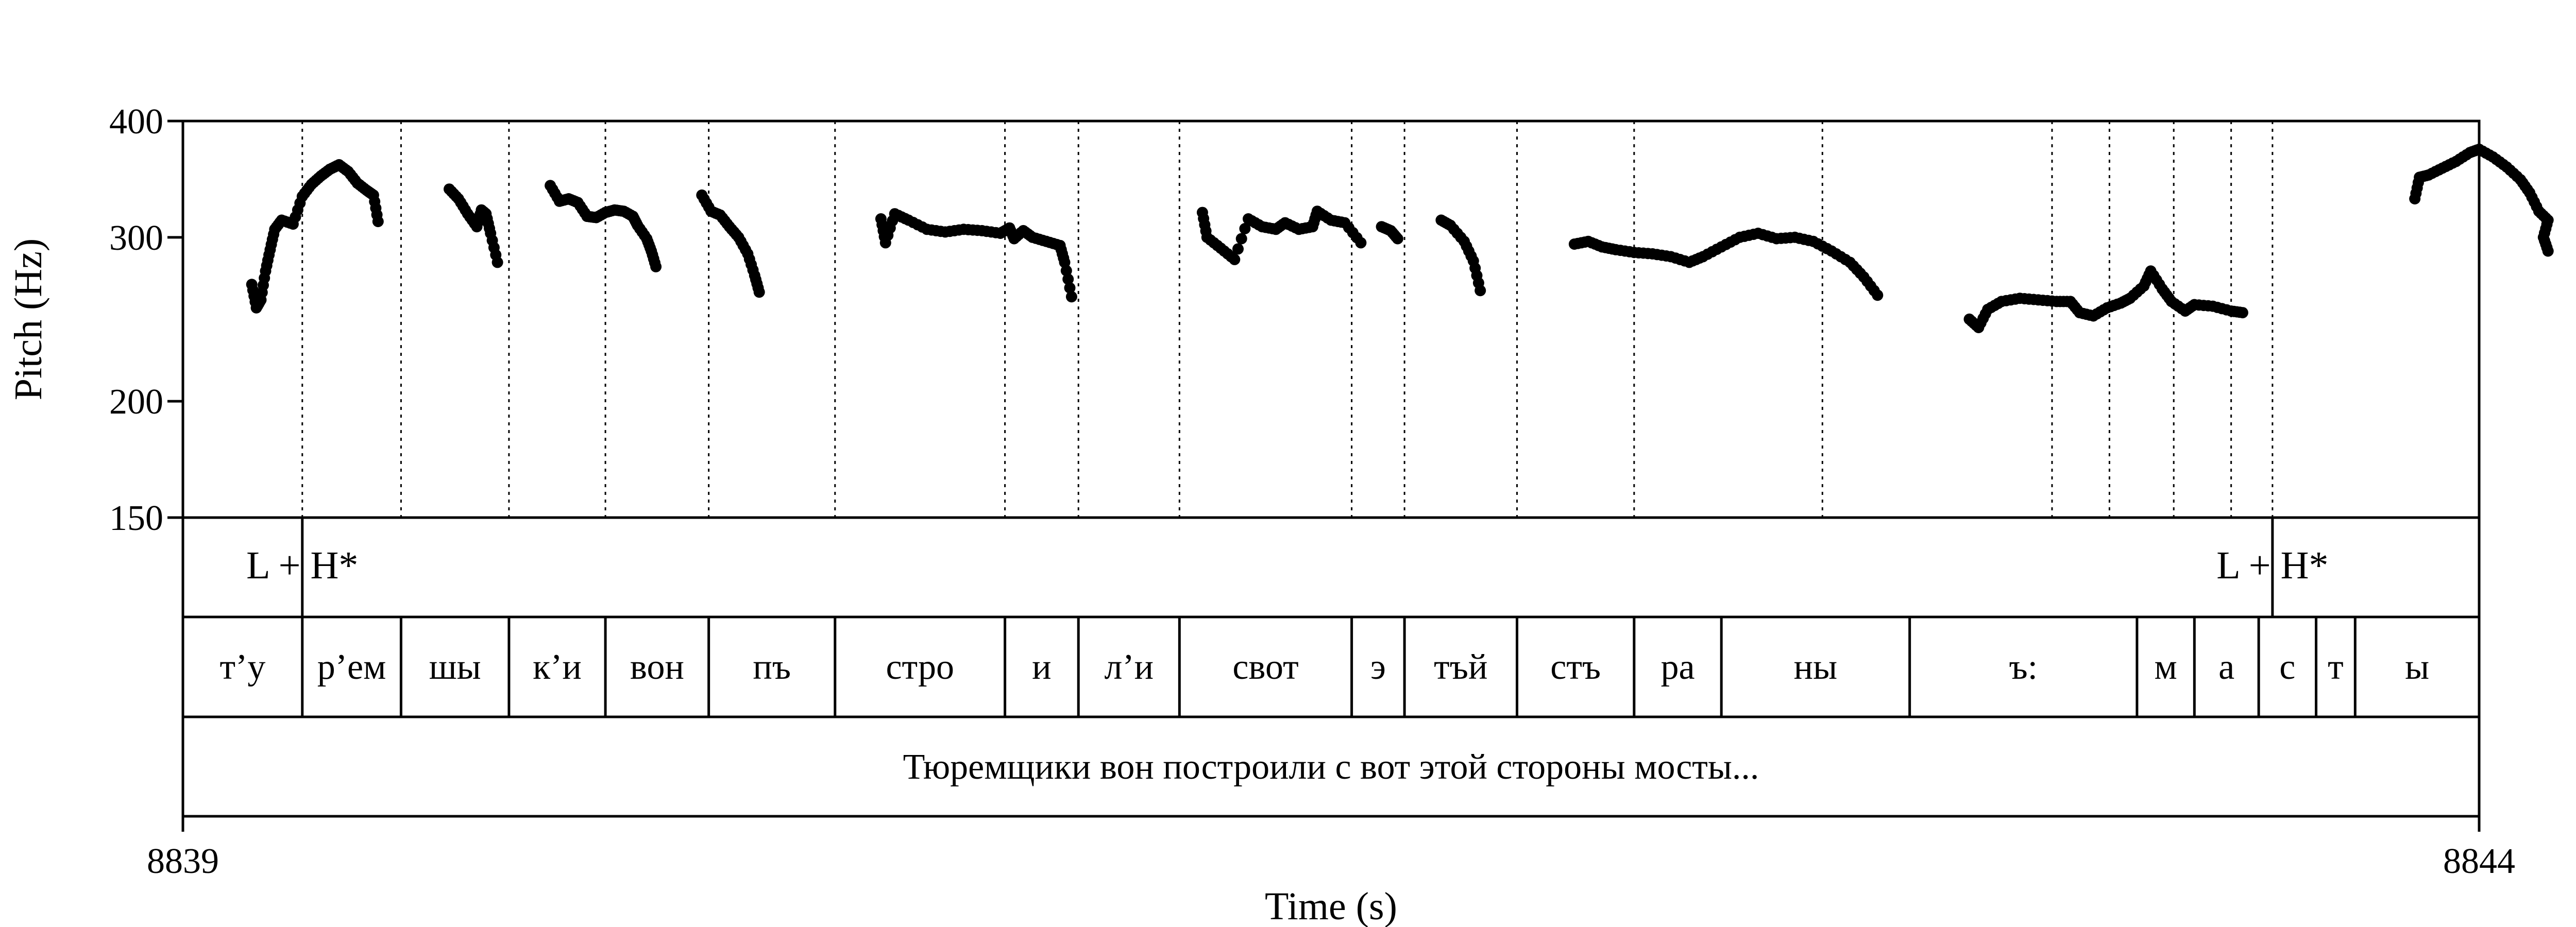 The image size is (2576, 927). Describe the element at coordinates (2023, 667) in the screenshot. I see `syllable-label: ъ:` at that location.